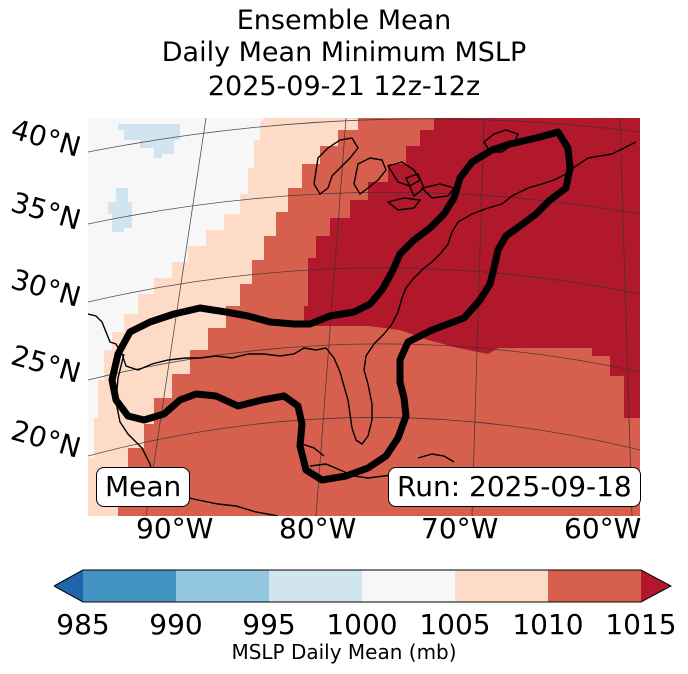 Image resolution: width=688 pixels, height=674 pixels. I want to click on colorbar-tick-990: 990, so click(176, 624).